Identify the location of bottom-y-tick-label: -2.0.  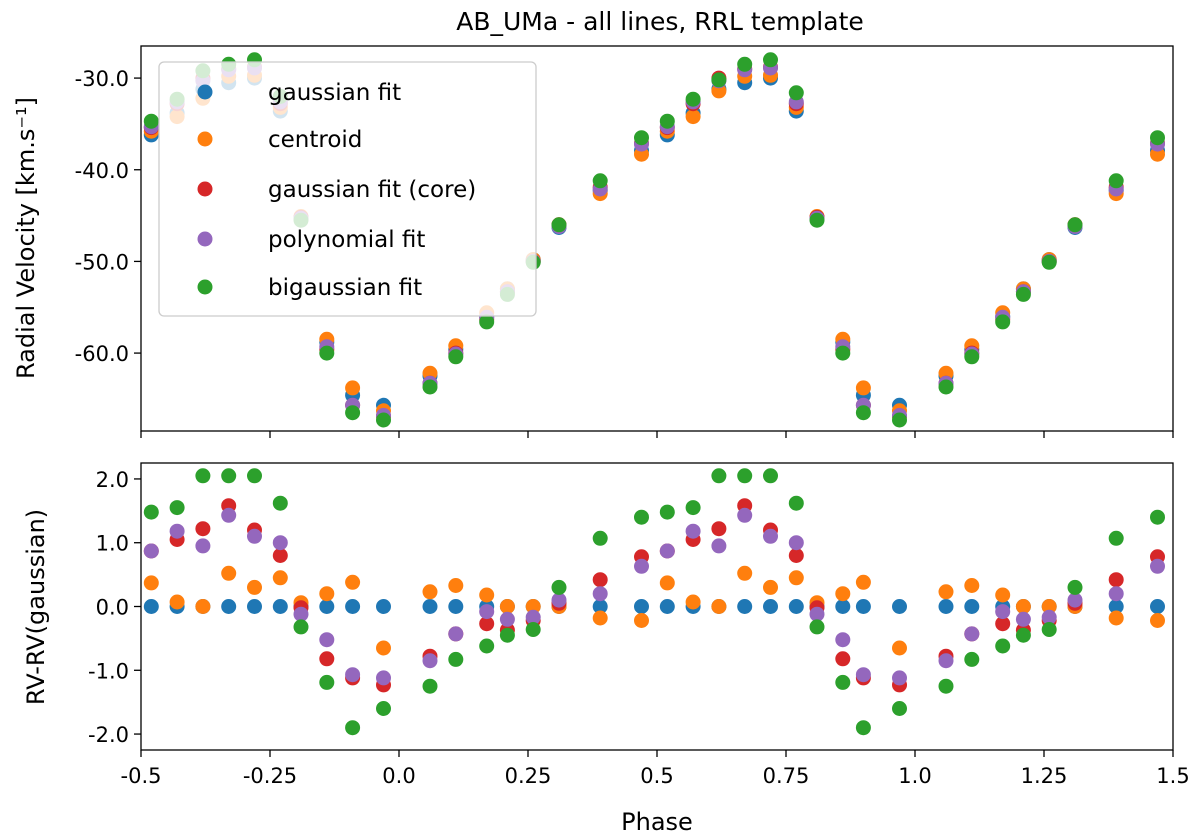
(108, 735).